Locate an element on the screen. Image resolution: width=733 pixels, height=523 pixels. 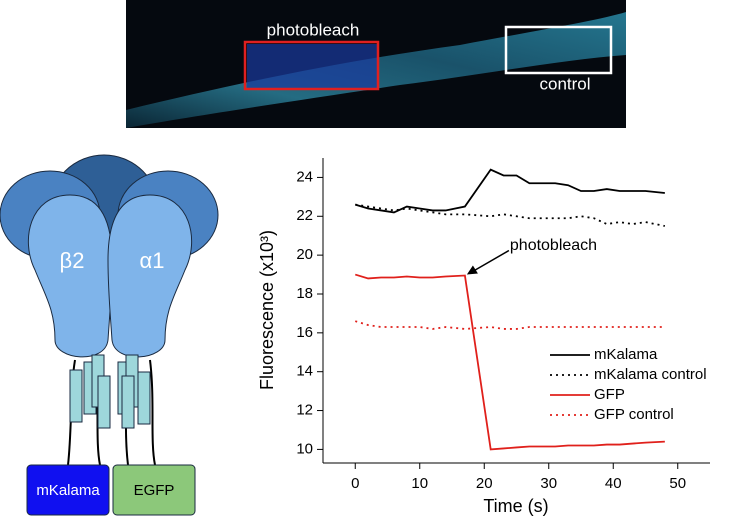
subunit-label: β2 is located at coordinates (72, 260).